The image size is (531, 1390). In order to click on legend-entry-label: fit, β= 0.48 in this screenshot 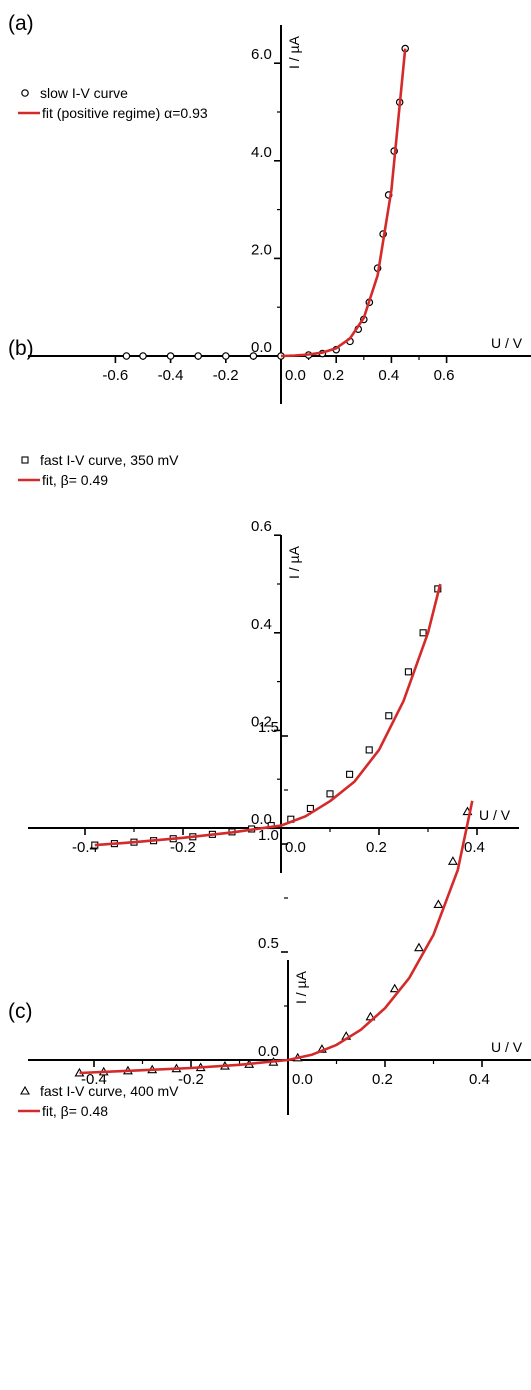, I will do `click(75, 1111)`.